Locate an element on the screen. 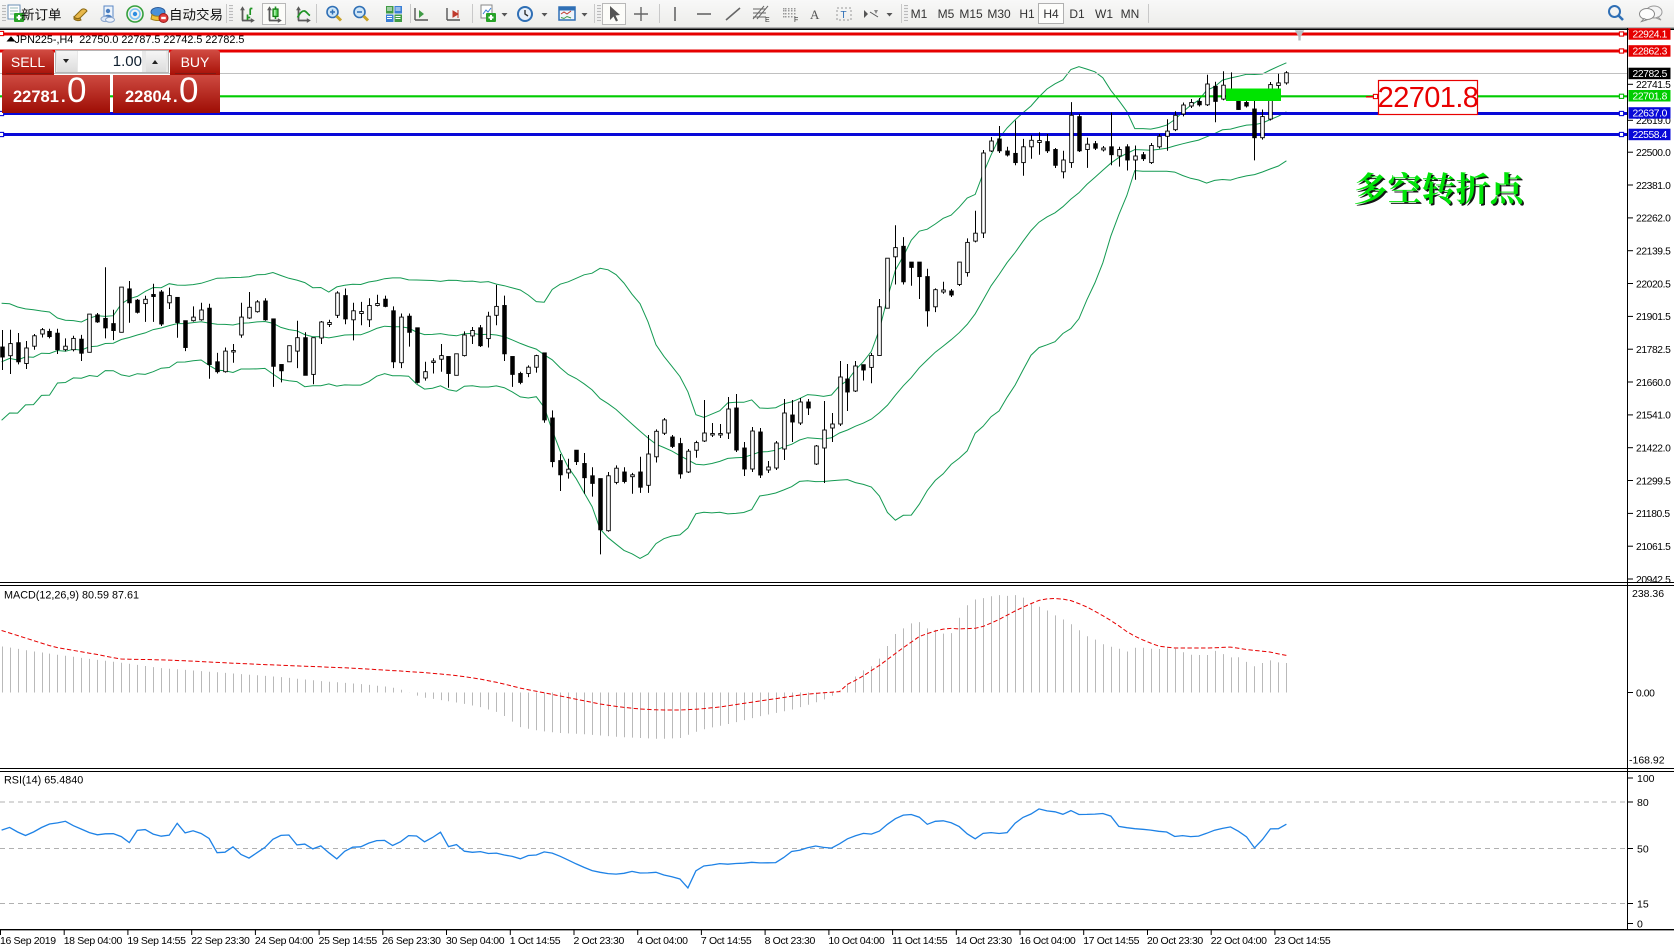 The height and width of the screenshot is (950, 1674). svg-text: 8 Oct 23:30 is located at coordinates (790, 941).